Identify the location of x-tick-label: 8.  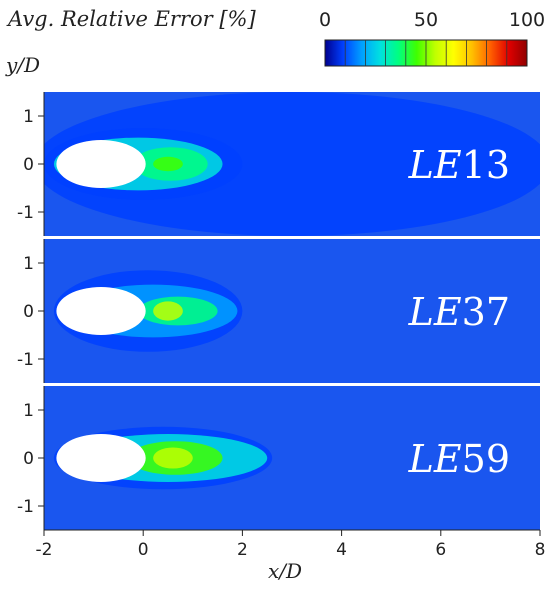
(540, 550).